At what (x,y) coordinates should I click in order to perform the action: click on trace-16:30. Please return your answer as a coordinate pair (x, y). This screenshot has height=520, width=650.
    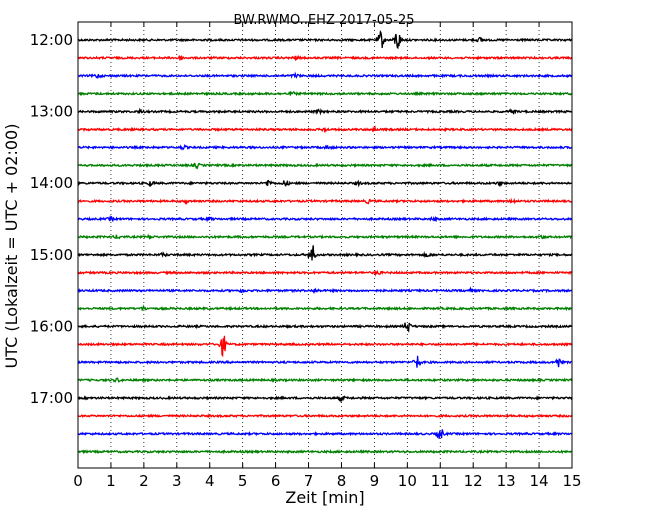
    Looking at the image, I should click on (324, 361).